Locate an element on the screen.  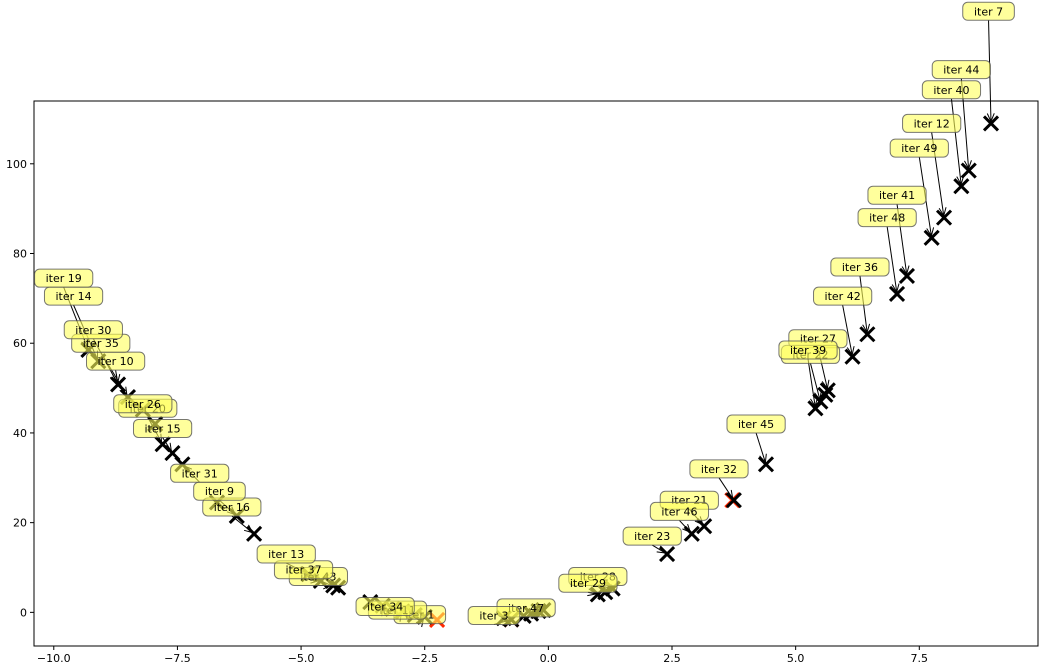
annotation-text: iter 14 is located at coordinates (73, 296).